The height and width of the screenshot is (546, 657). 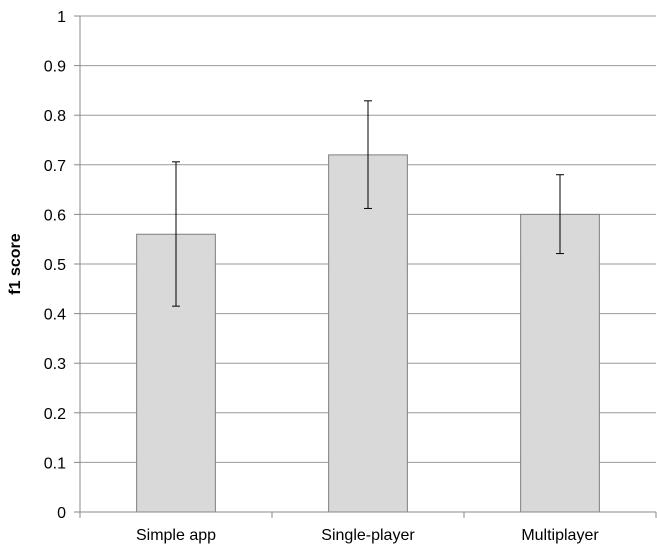 I want to click on y-tick-label: 0.9, so click(x=55, y=67).